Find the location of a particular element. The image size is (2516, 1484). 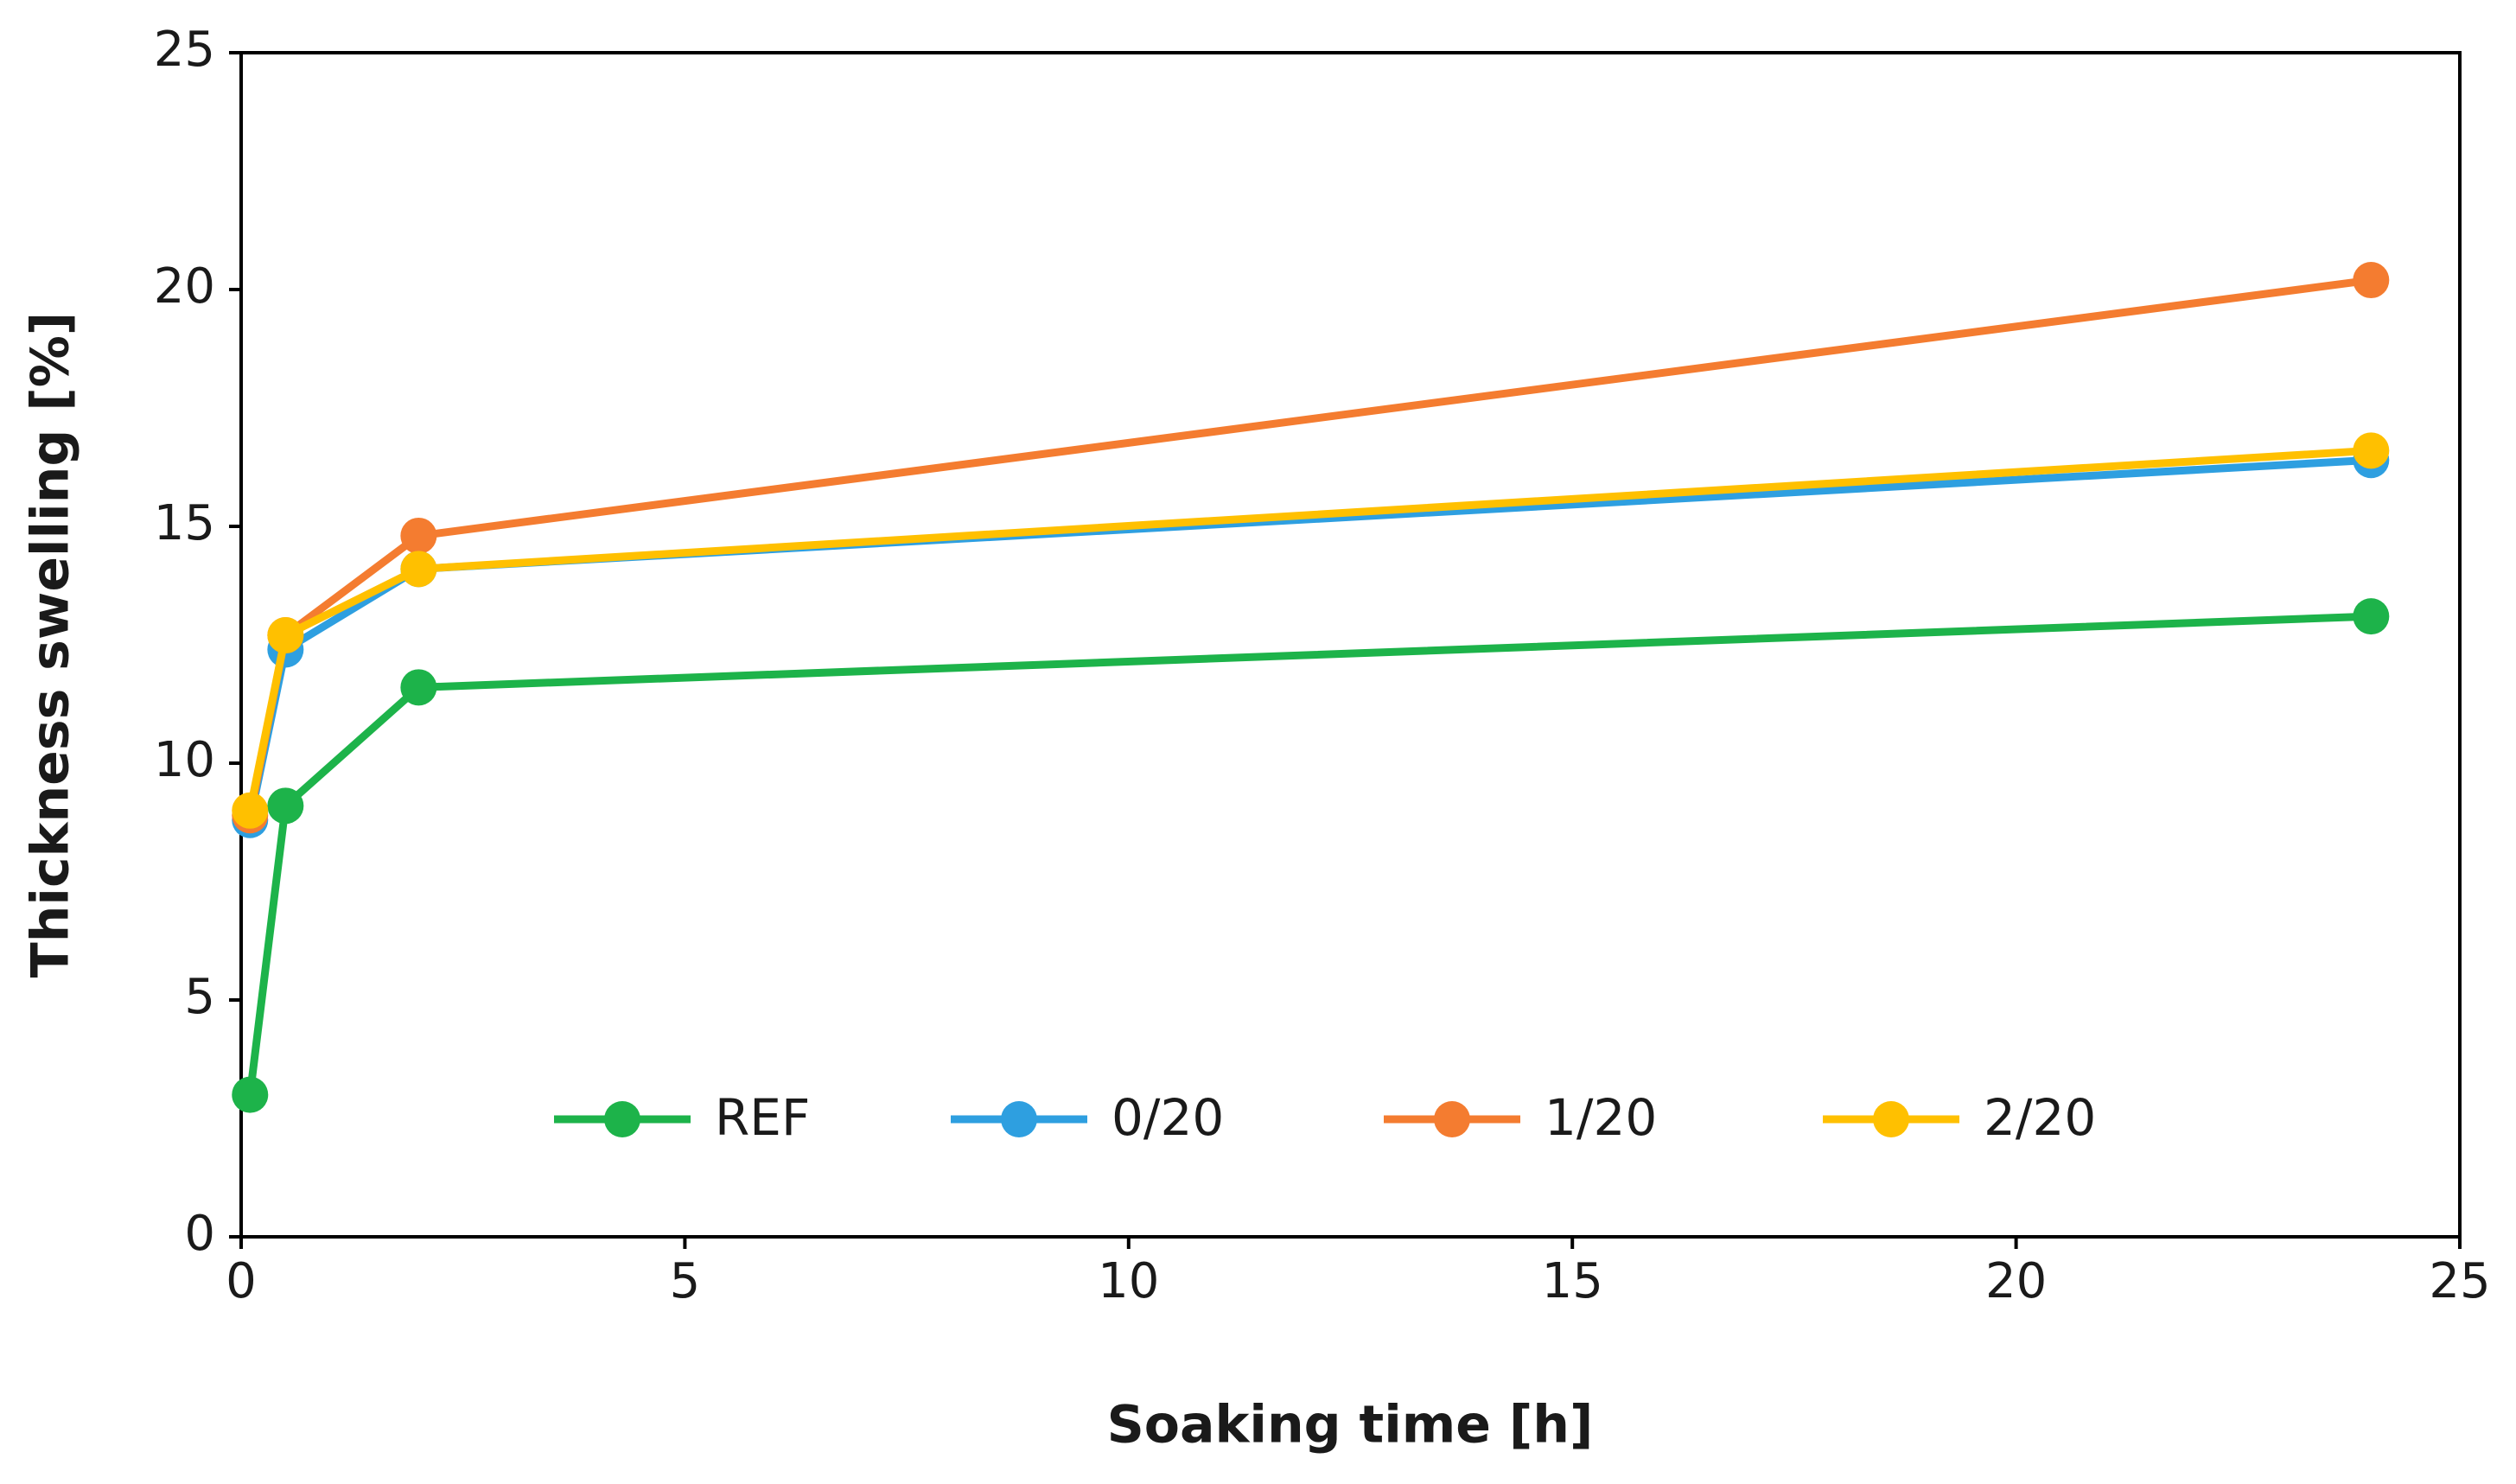

legend-label: 0/20 is located at coordinates (1167, 1117).